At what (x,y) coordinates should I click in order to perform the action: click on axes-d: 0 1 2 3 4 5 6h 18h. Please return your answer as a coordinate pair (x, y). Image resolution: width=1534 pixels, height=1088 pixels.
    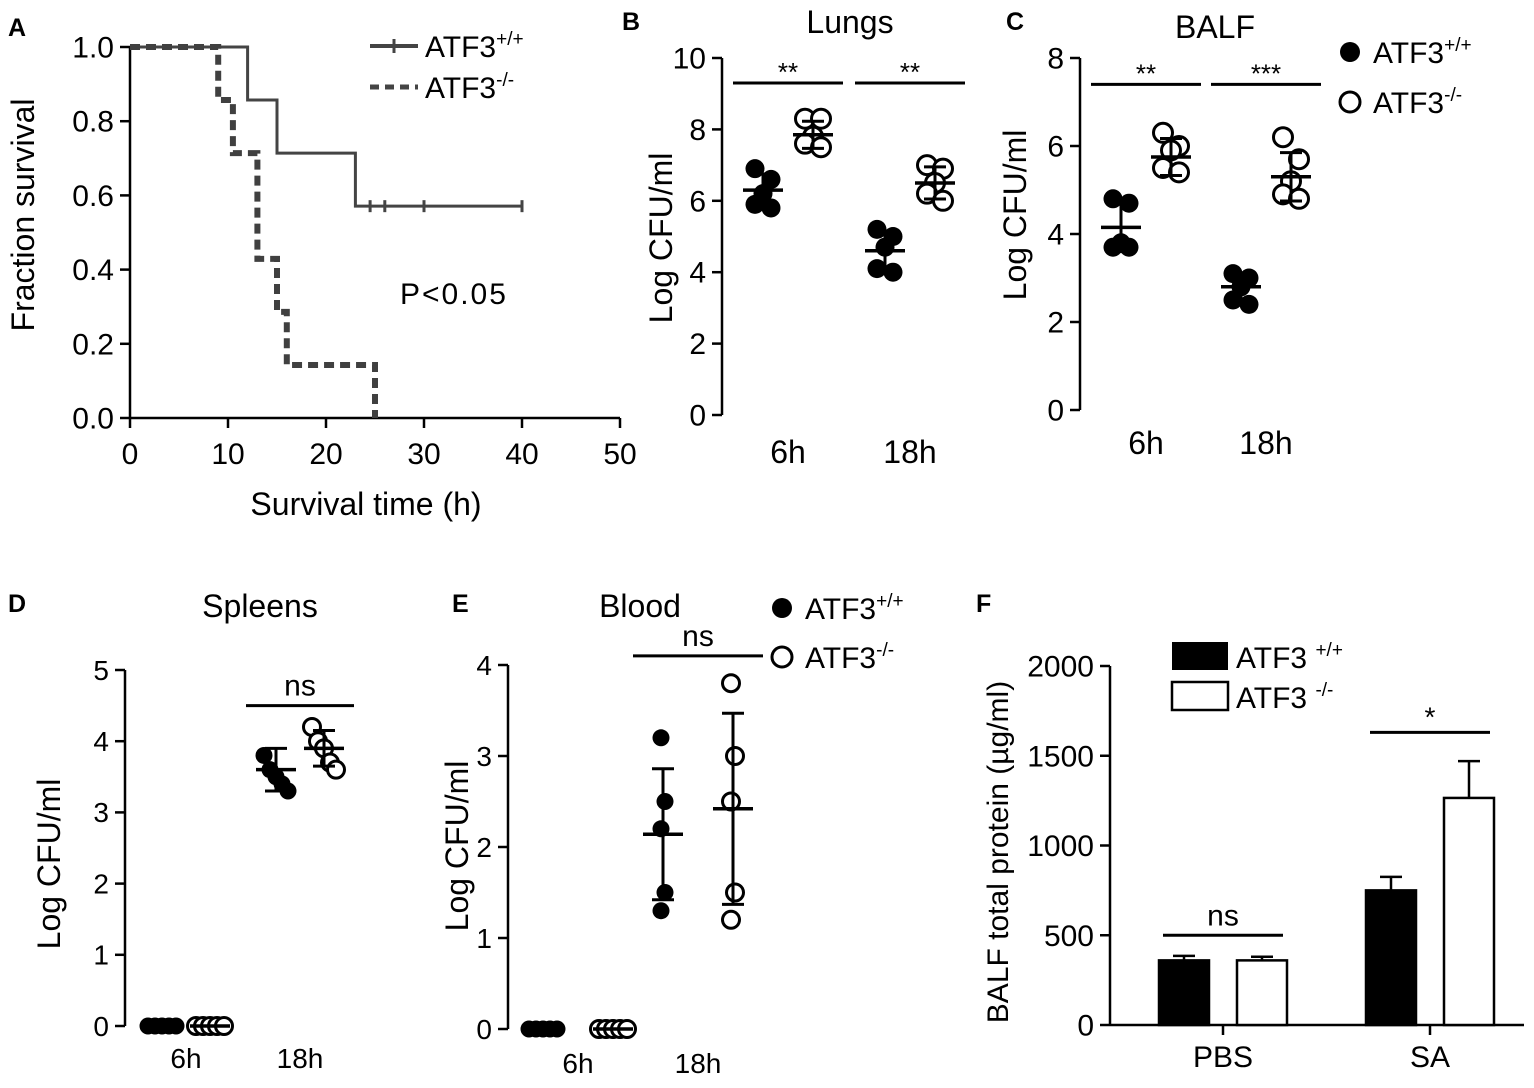
    Looking at the image, I should click on (208, 864).